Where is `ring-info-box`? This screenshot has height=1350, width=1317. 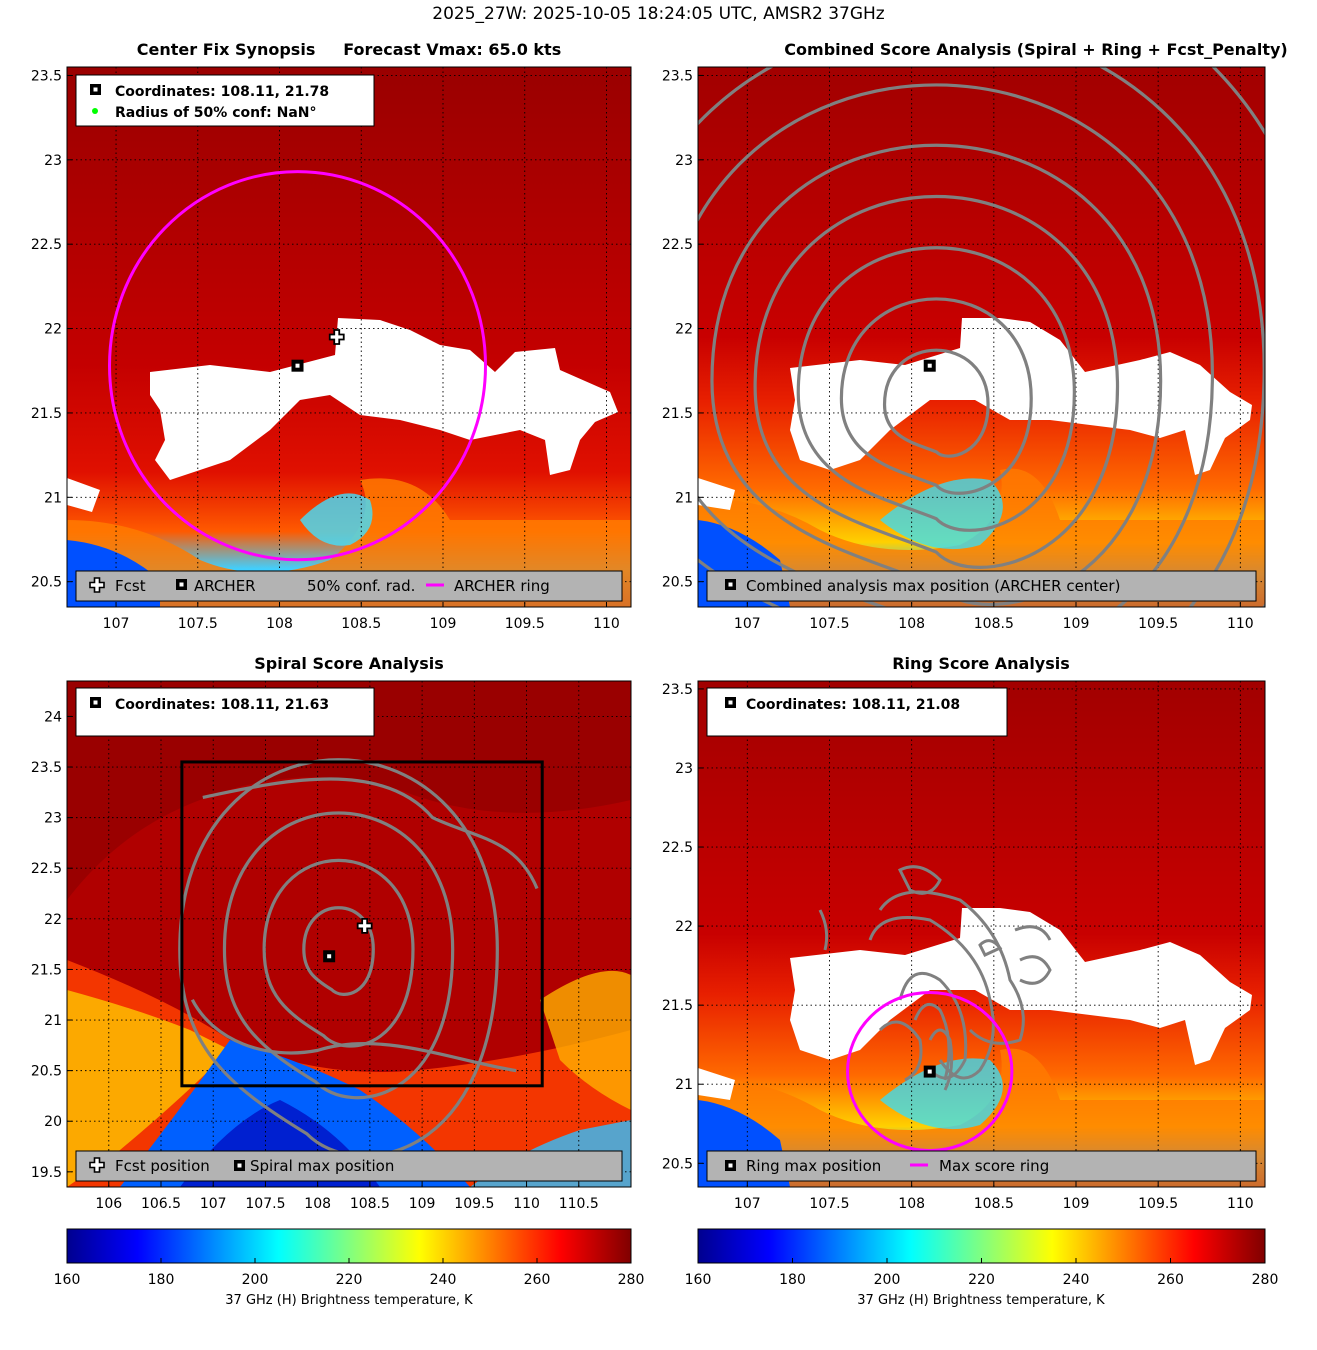
ring-info-box is located at coordinates (857, 712).